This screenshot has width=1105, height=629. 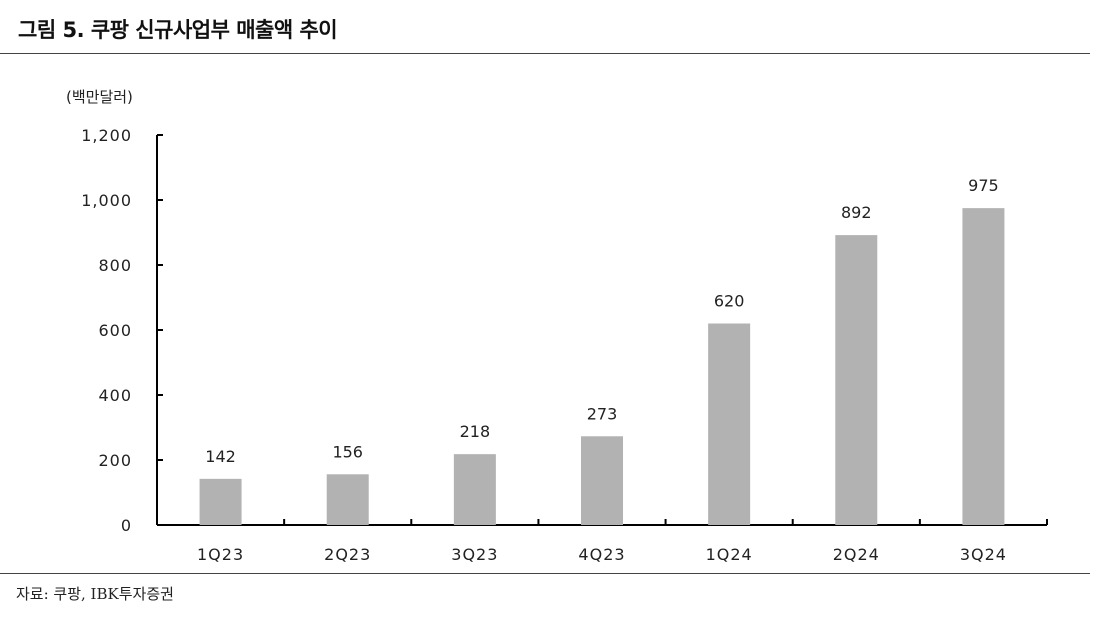 I want to click on data-label: 142, so click(x=220, y=456).